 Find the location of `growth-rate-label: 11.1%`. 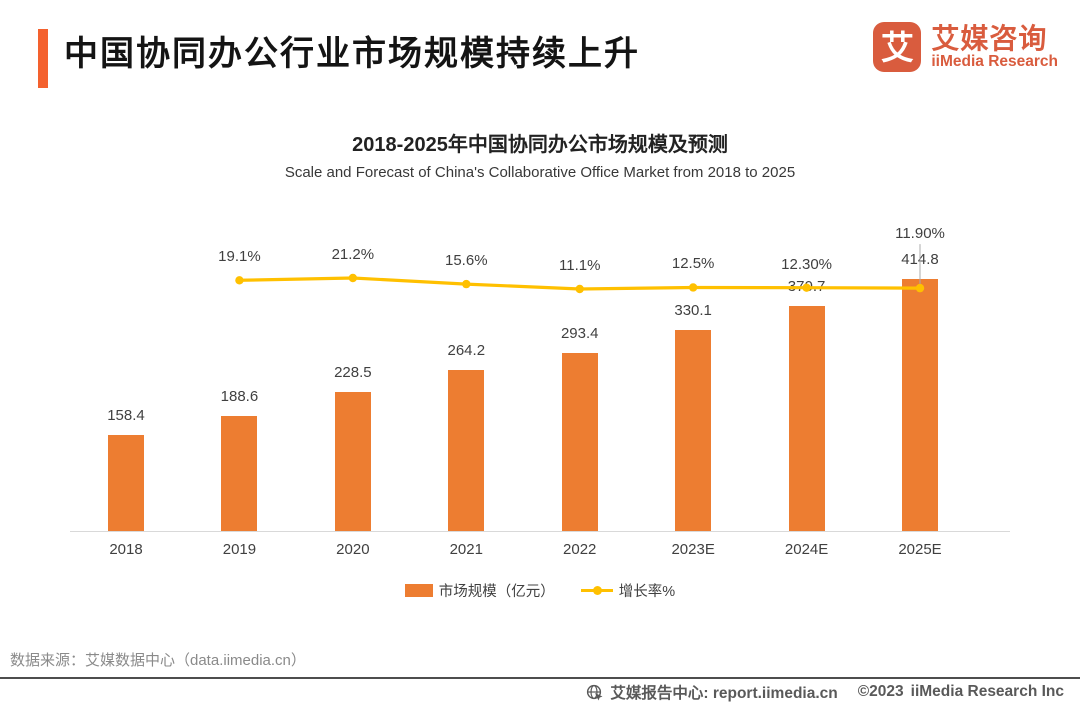

growth-rate-label: 11.1% is located at coordinates (580, 265).